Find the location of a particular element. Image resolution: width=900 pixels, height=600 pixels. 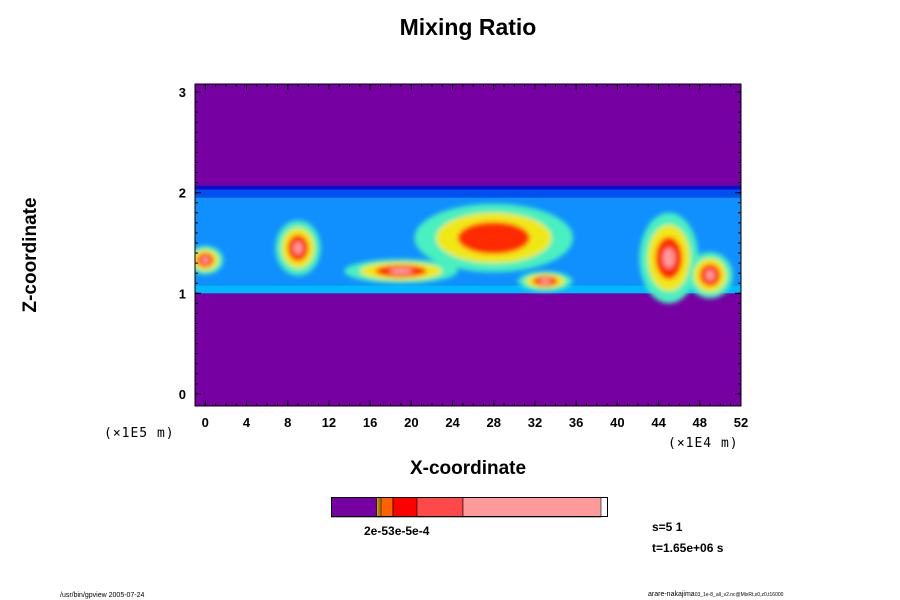

cloud-features is located at coordinates (464, 253).